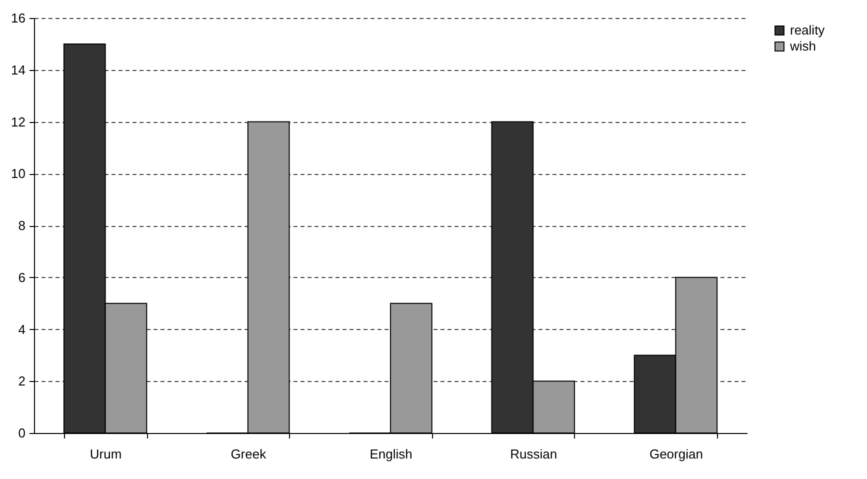 Image resolution: width=867 pixels, height=479 pixels. I want to click on x-tick-label: Russian, so click(534, 454).